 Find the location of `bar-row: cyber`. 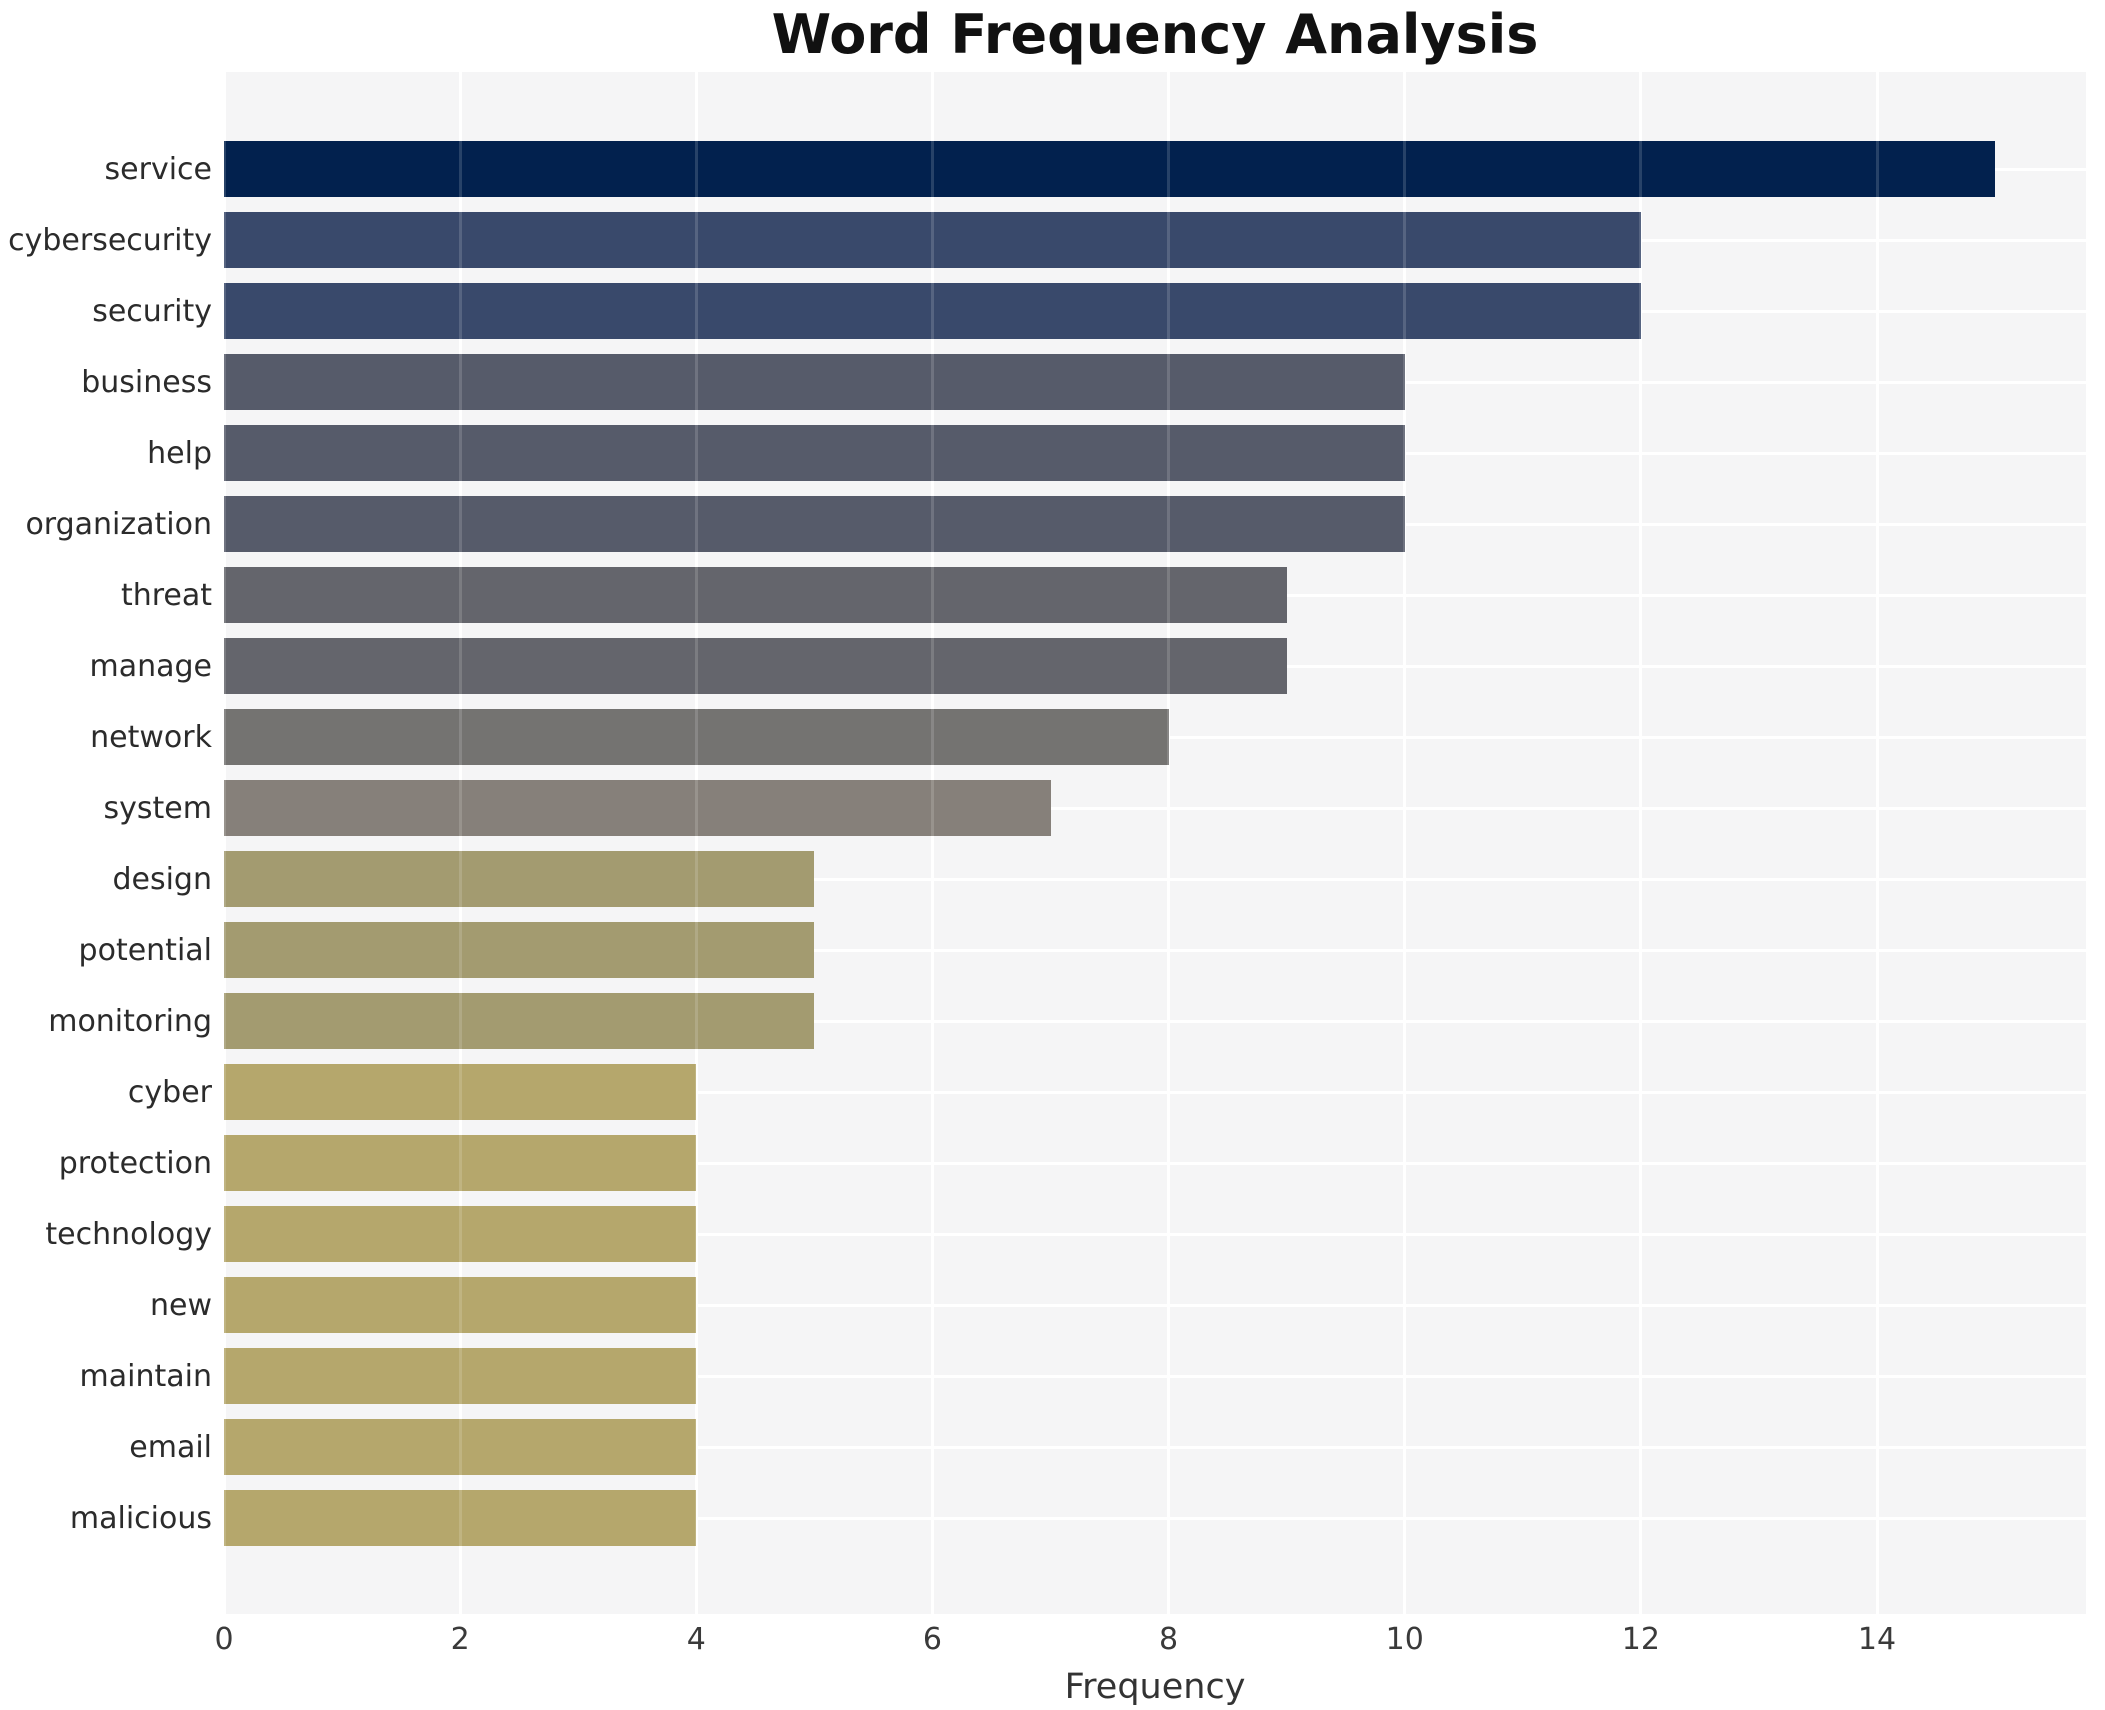

bar-row: cyber is located at coordinates (1052, 1092).